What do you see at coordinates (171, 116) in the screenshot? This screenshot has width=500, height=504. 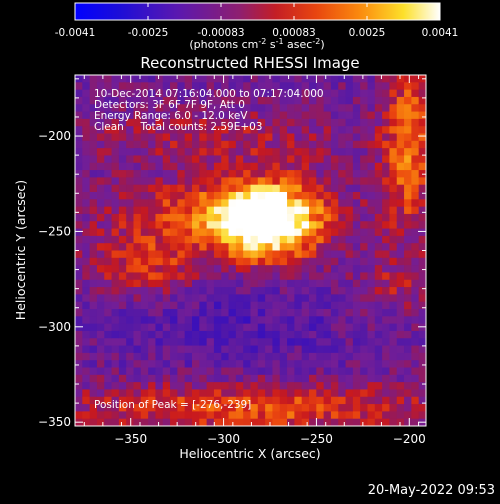 I see `info-line-energy: Energy Range: 6.0 - 12.0 keV` at bounding box center [171, 116].